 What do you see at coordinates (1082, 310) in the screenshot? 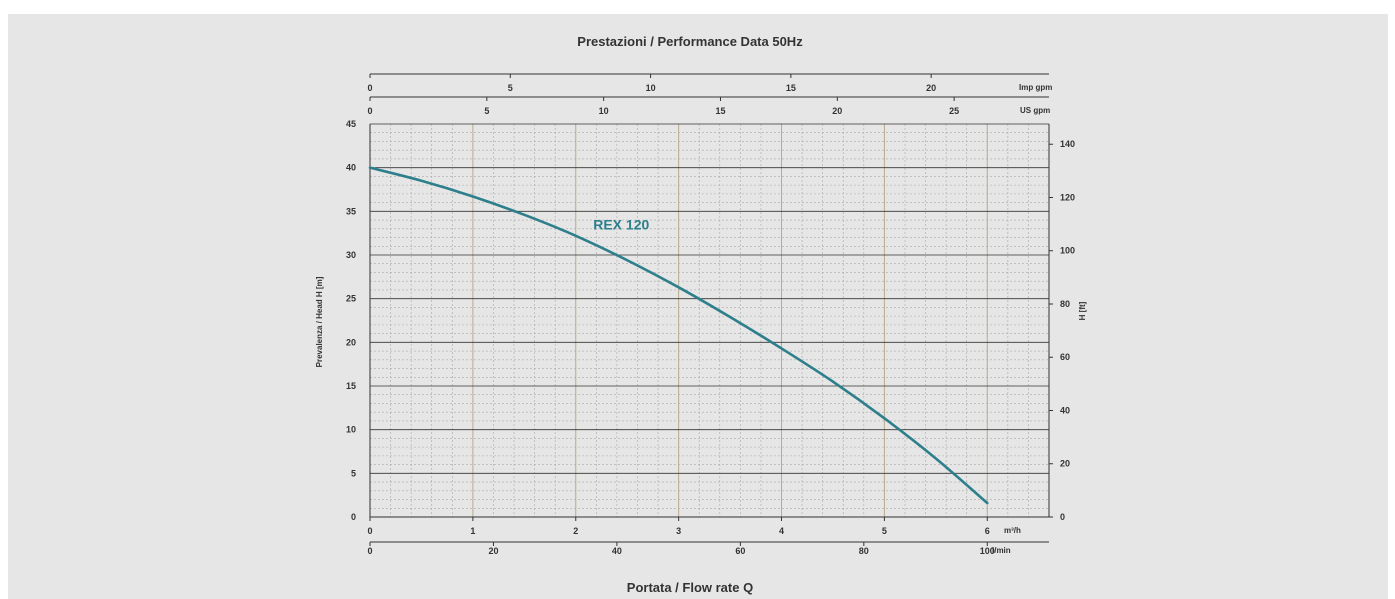
I see `y-axis-title-right: H [ft]` at bounding box center [1082, 310].